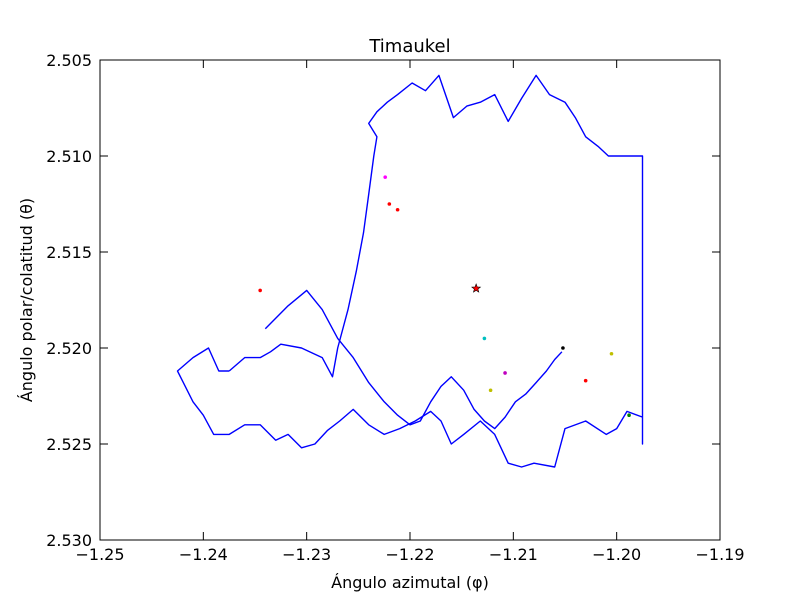  What do you see at coordinates (69, 540) in the screenshot?
I see `y-tick-label: 2.530` at bounding box center [69, 540].